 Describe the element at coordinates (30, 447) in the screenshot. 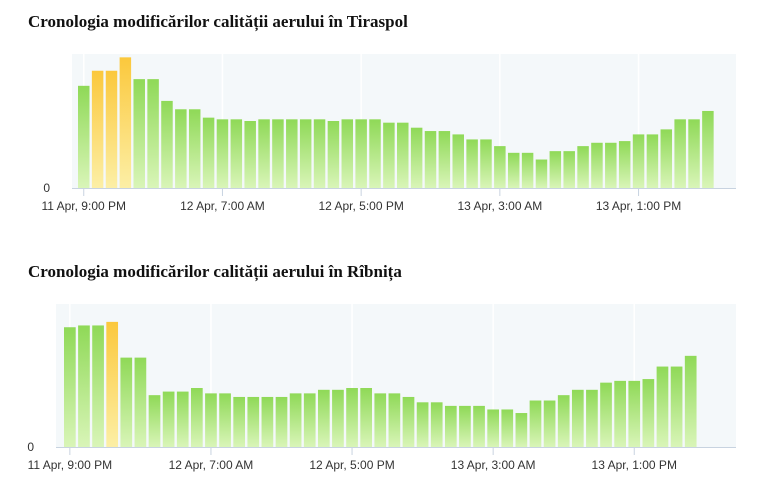

I see `y-tick-label: 0` at that location.